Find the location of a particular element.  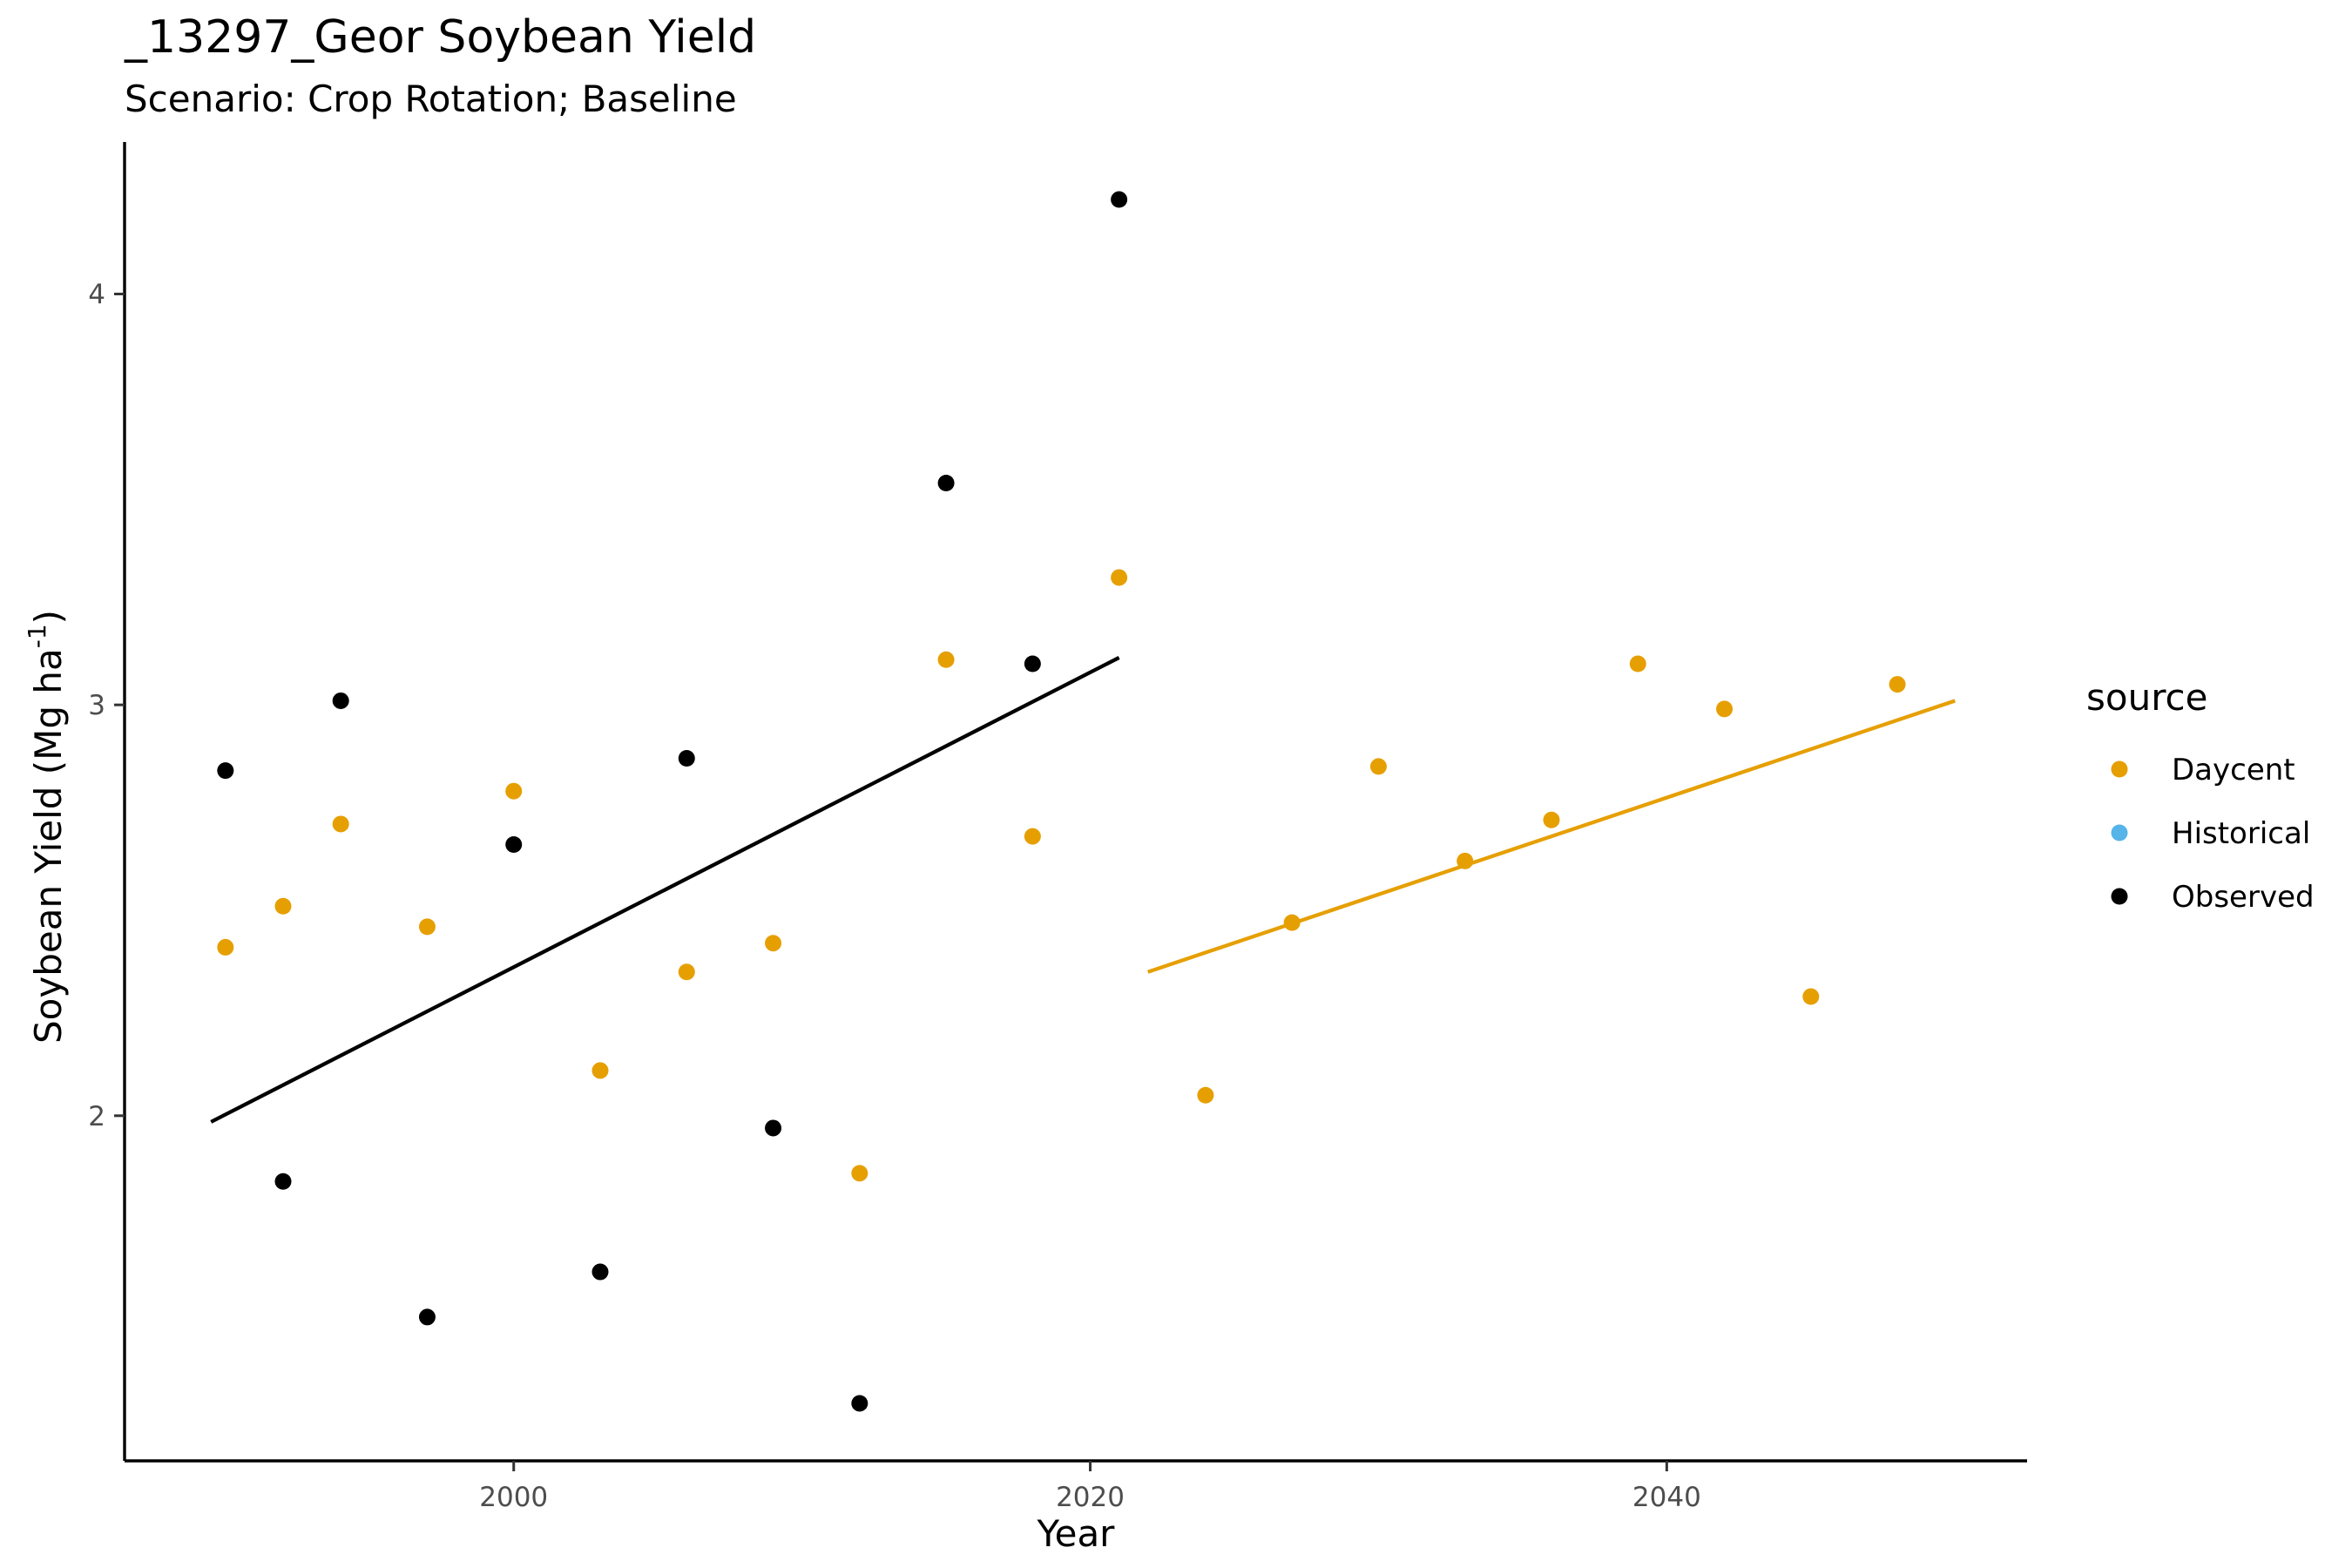

legend-title: source is located at coordinates (2146, 697).